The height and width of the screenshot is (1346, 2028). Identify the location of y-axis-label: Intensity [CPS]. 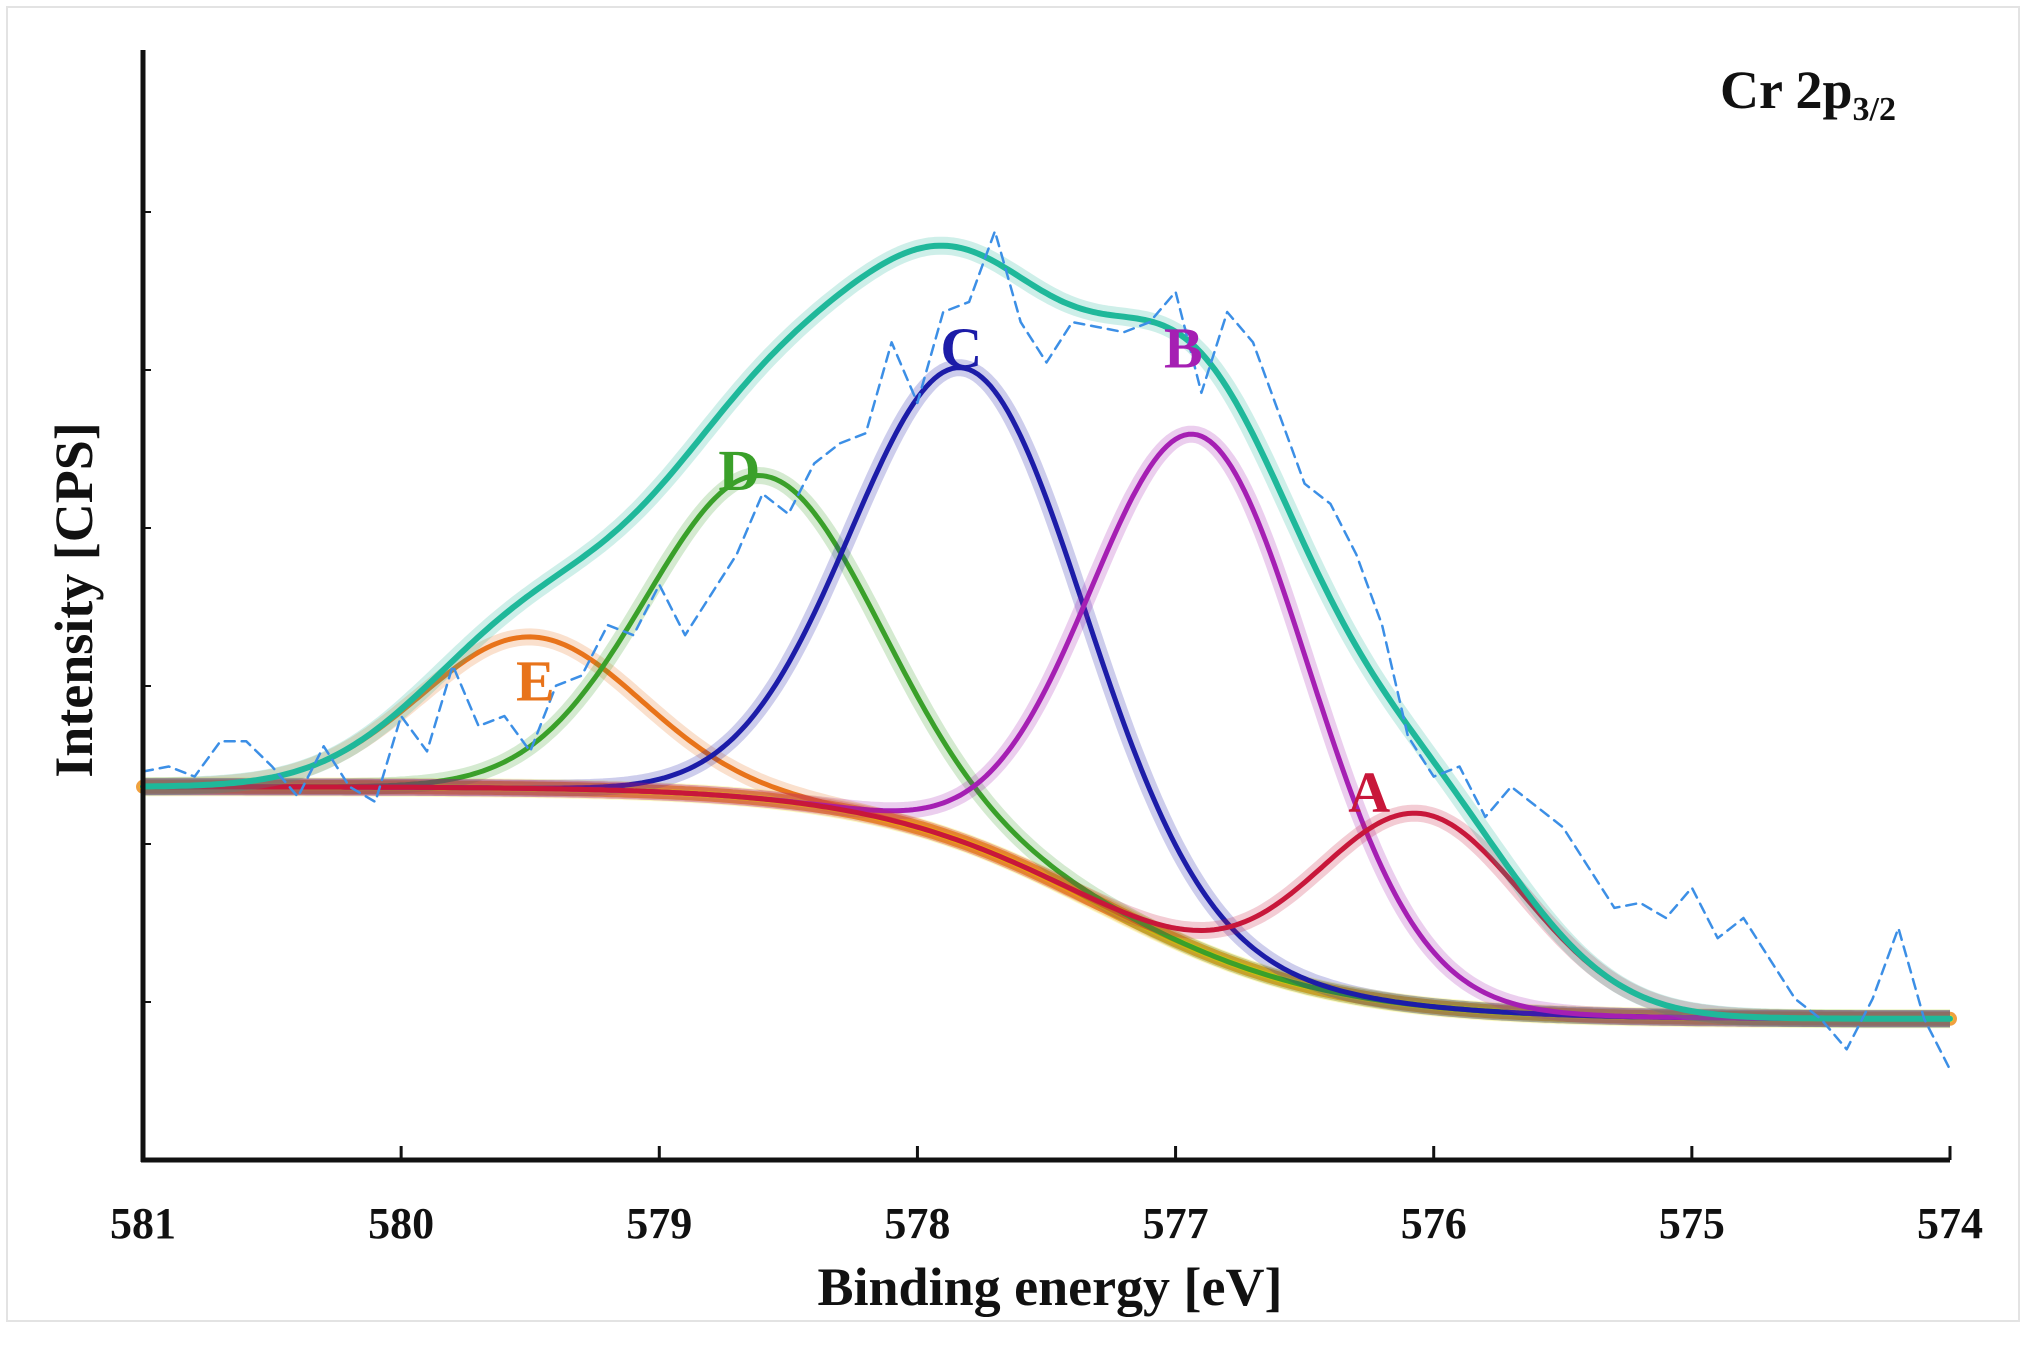
(74, 600).